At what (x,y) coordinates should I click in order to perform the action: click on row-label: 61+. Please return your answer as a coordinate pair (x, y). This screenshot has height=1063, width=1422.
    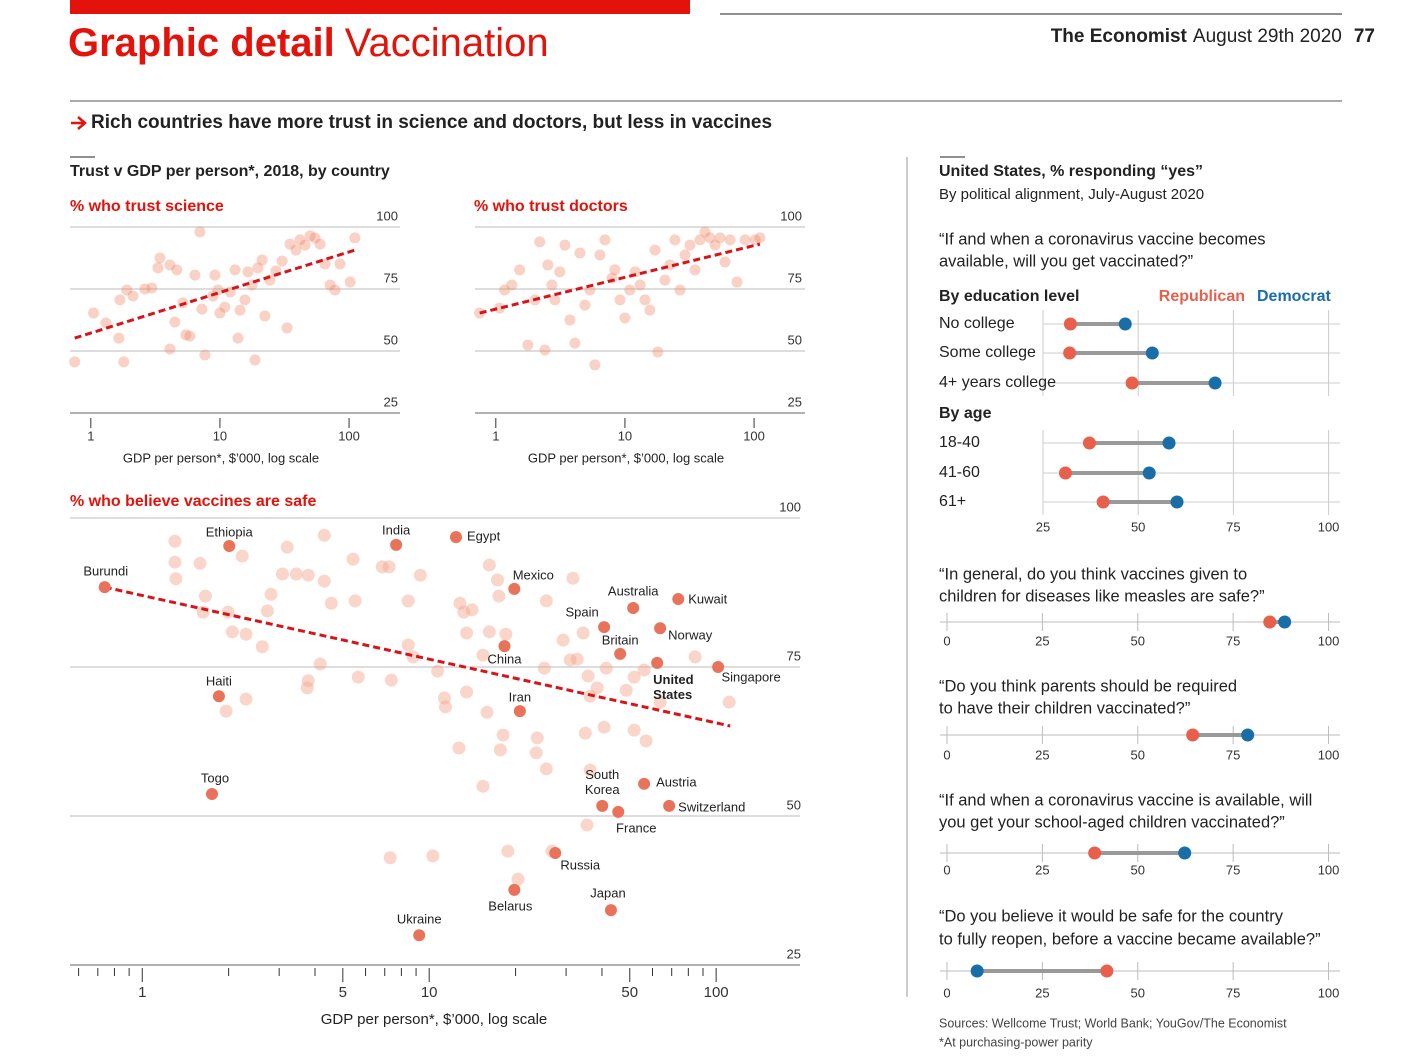
    Looking at the image, I should click on (952, 501).